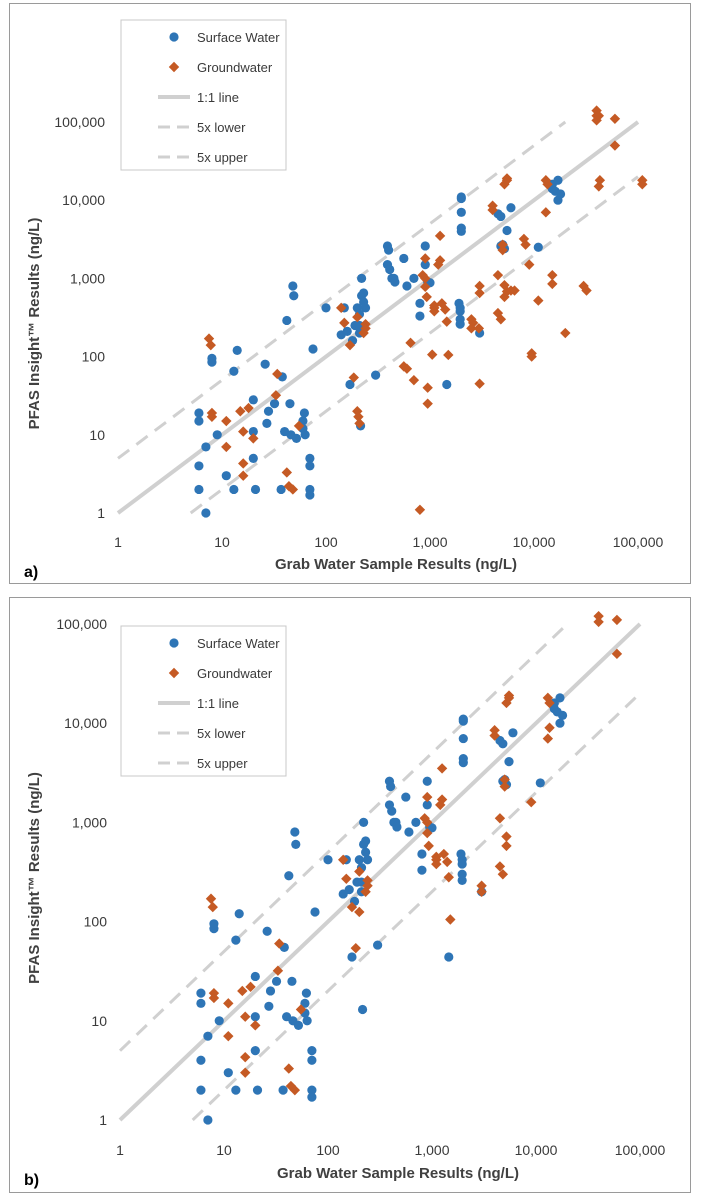  What do you see at coordinates (235, 673) in the screenshot?
I see `legend-label-ground: Groundwater` at bounding box center [235, 673].